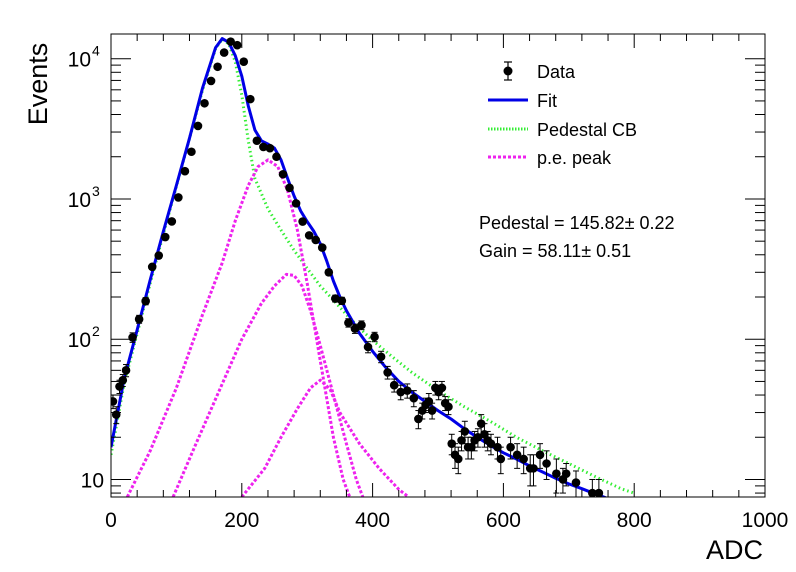 This screenshot has height=572, width=796. Describe the element at coordinates (574, 158) in the screenshot. I see `legend-label-pe-peak: p.e. peak` at that location.